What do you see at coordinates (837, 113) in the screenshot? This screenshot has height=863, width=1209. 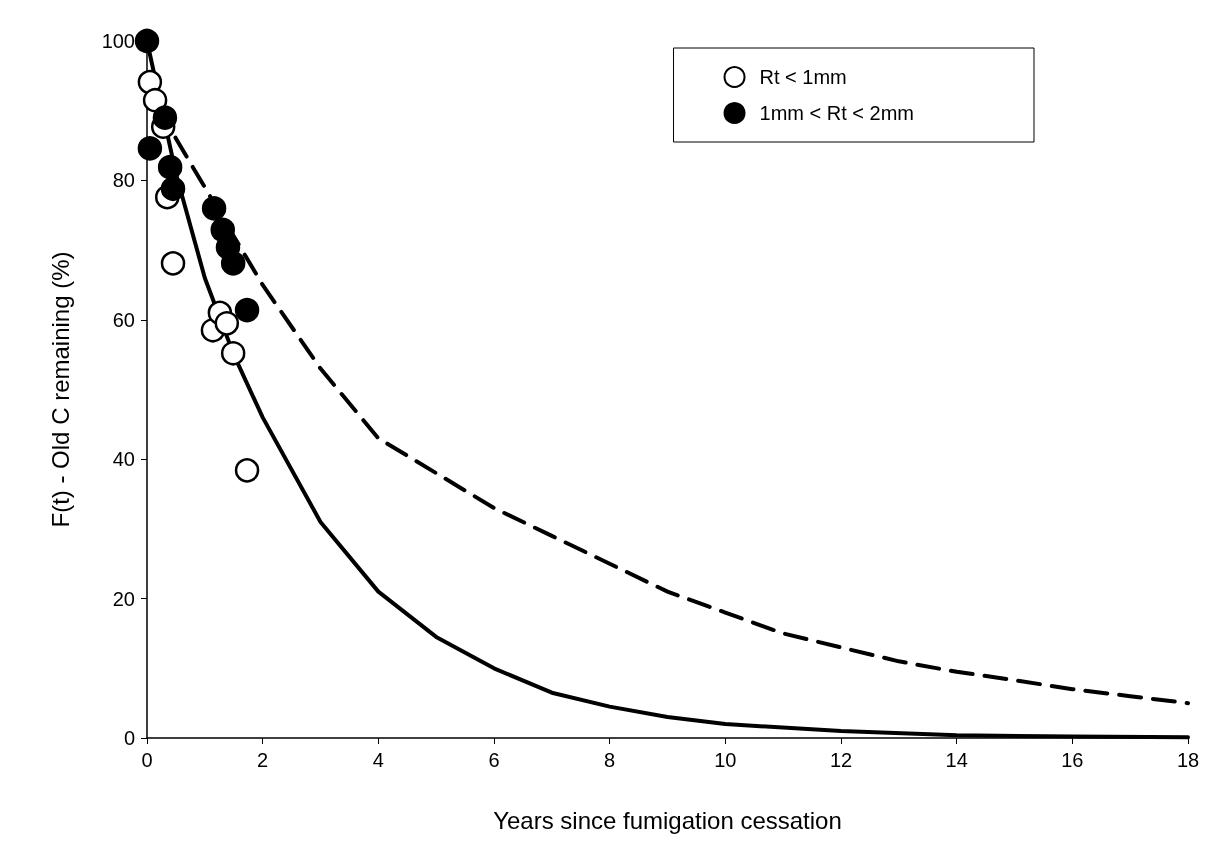 I see `legend-label: 1mm < Rt < 2mm` at bounding box center [837, 113].